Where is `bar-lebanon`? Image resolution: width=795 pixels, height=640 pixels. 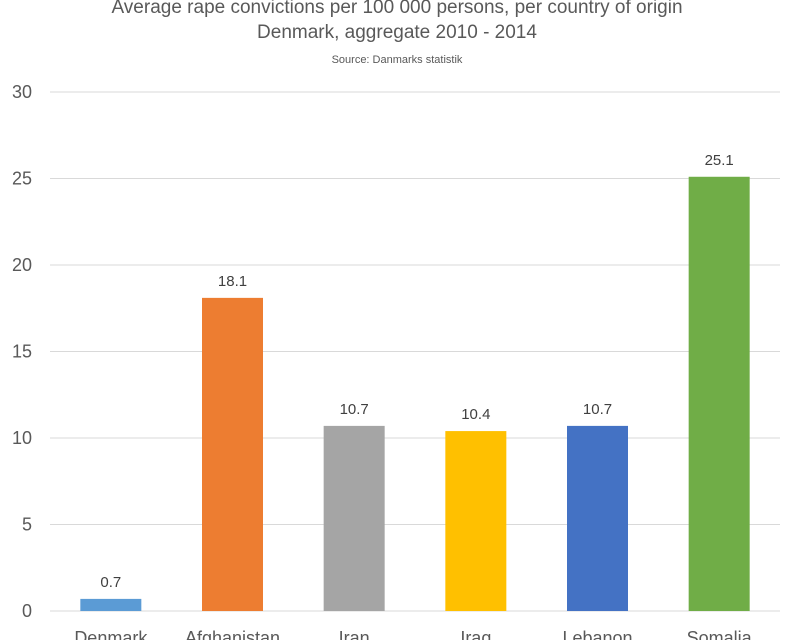
bar-lebanon is located at coordinates (597, 518).